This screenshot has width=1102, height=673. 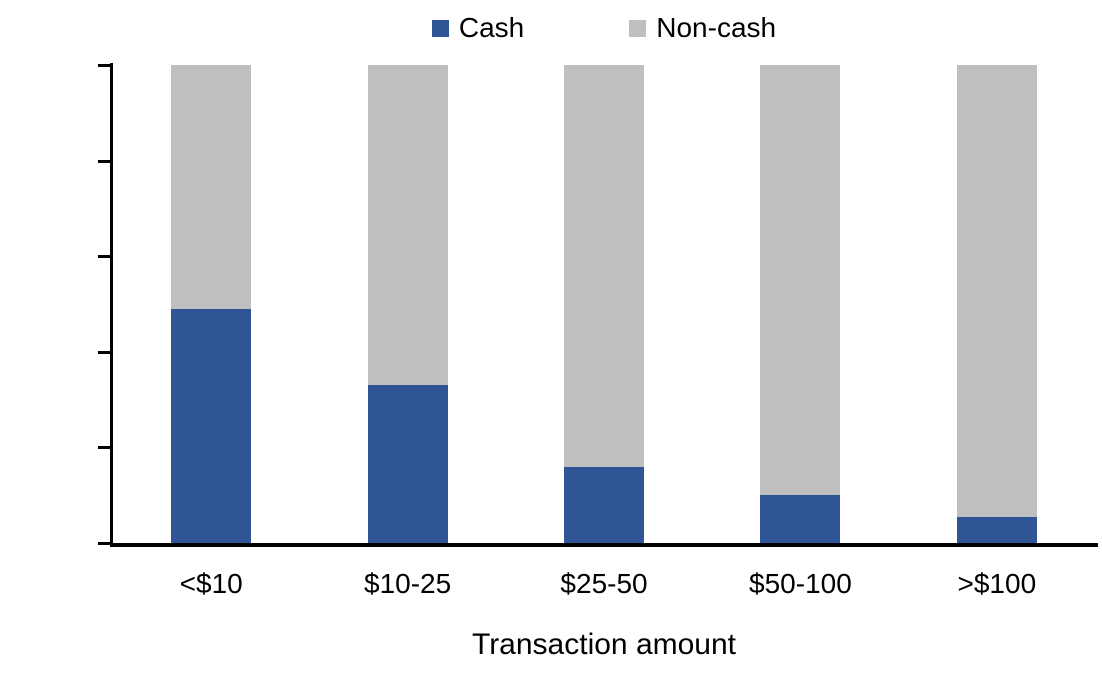 What do you see at coordinates (604, 545) in the screenshot?
I see `x-axis-line` at bounding box center [604, 545].